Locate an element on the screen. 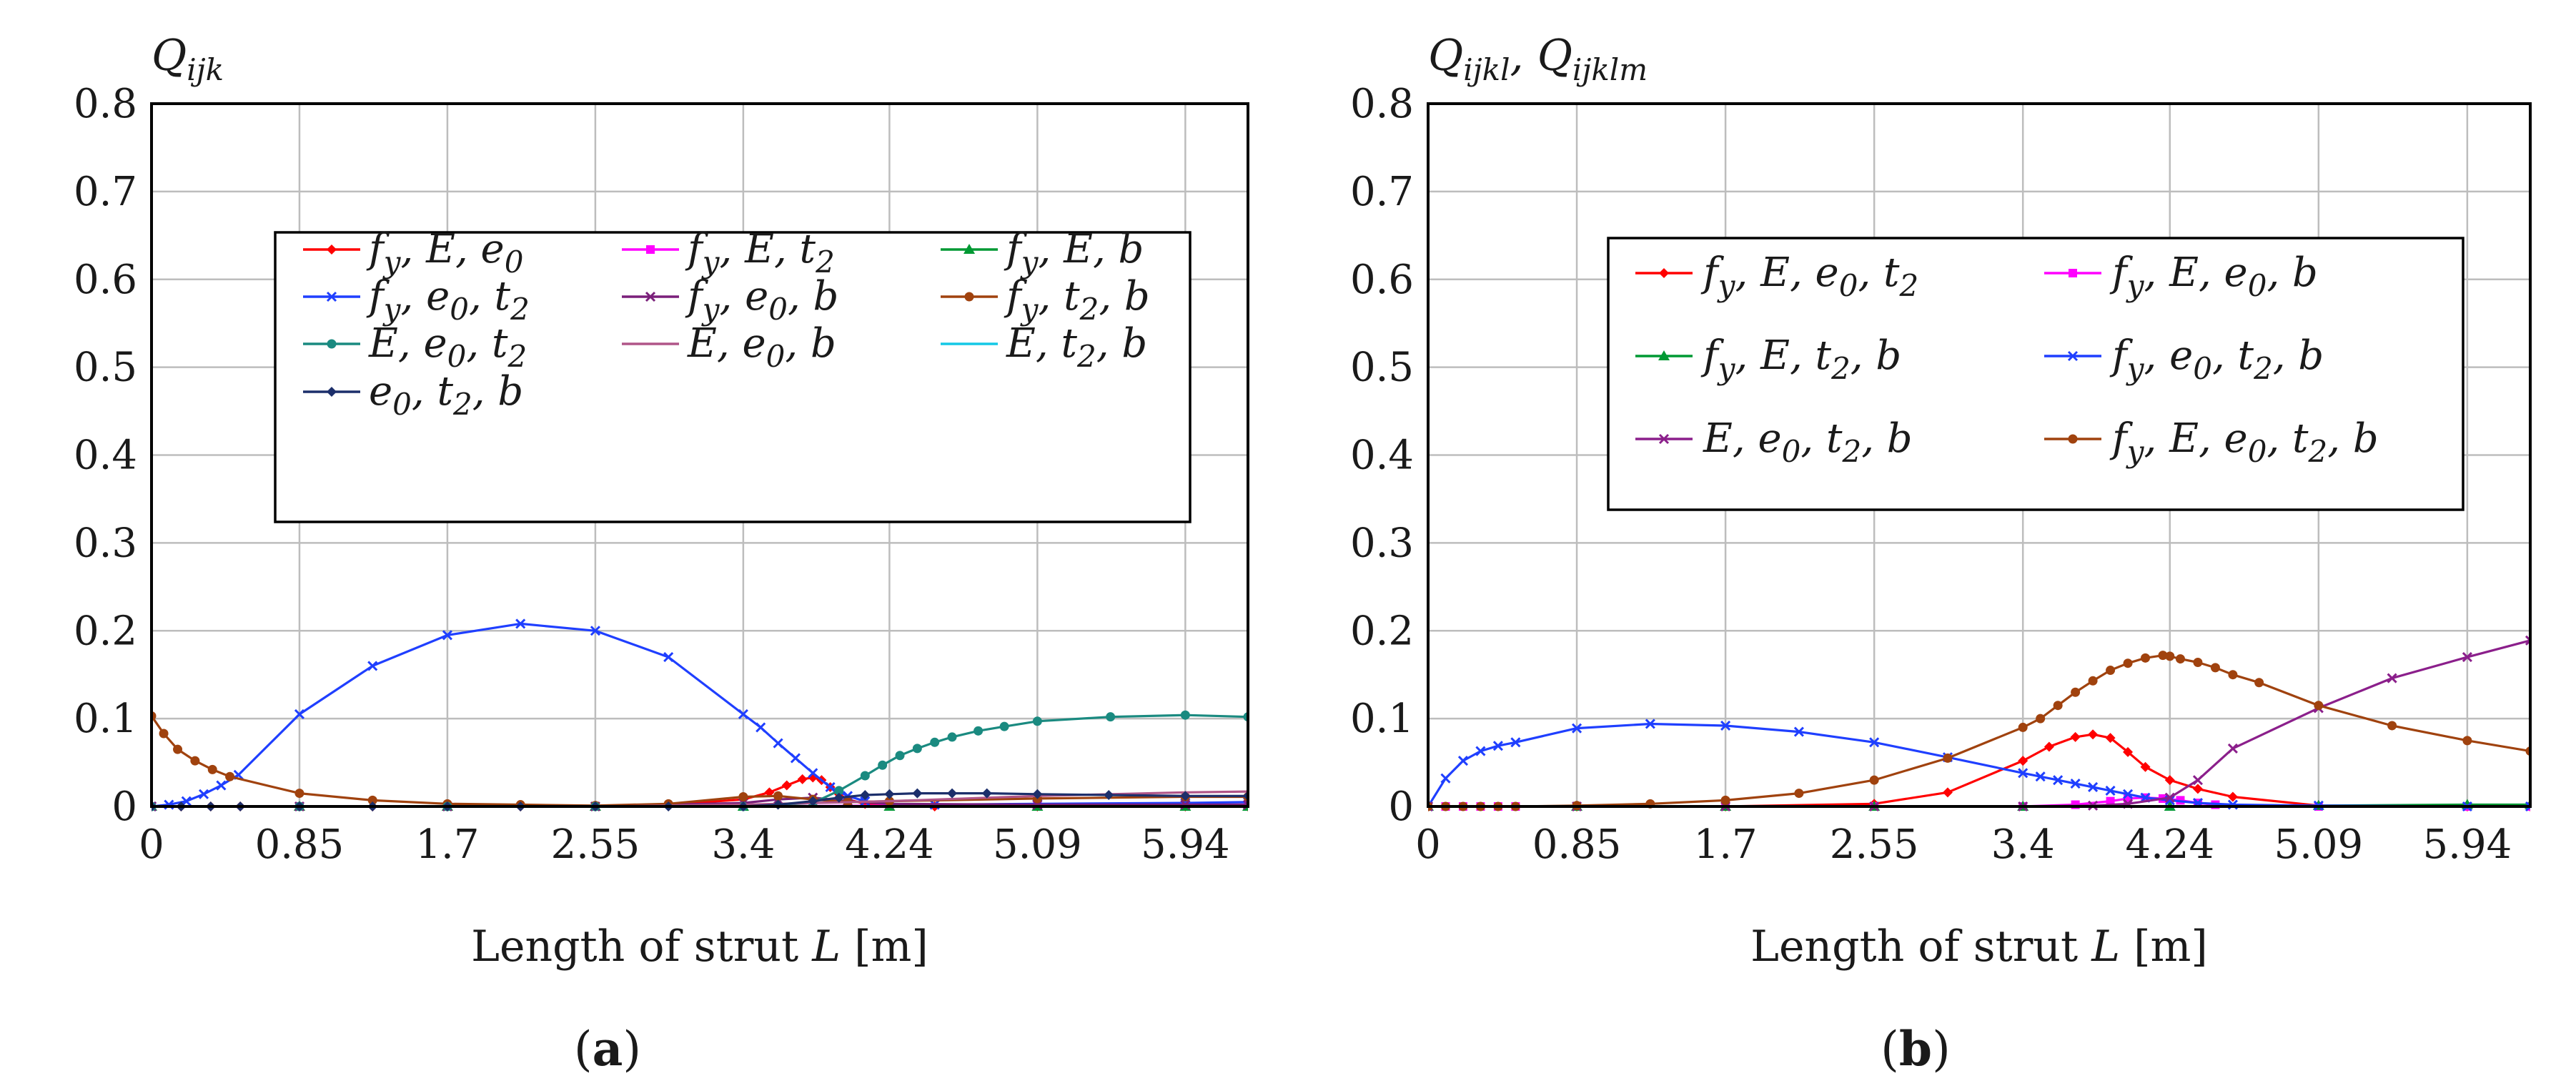 Image resolution: width=2576 pixels, height=1086 pixels. legend-label: e0, t2, b is located at coordinates (446, 395).